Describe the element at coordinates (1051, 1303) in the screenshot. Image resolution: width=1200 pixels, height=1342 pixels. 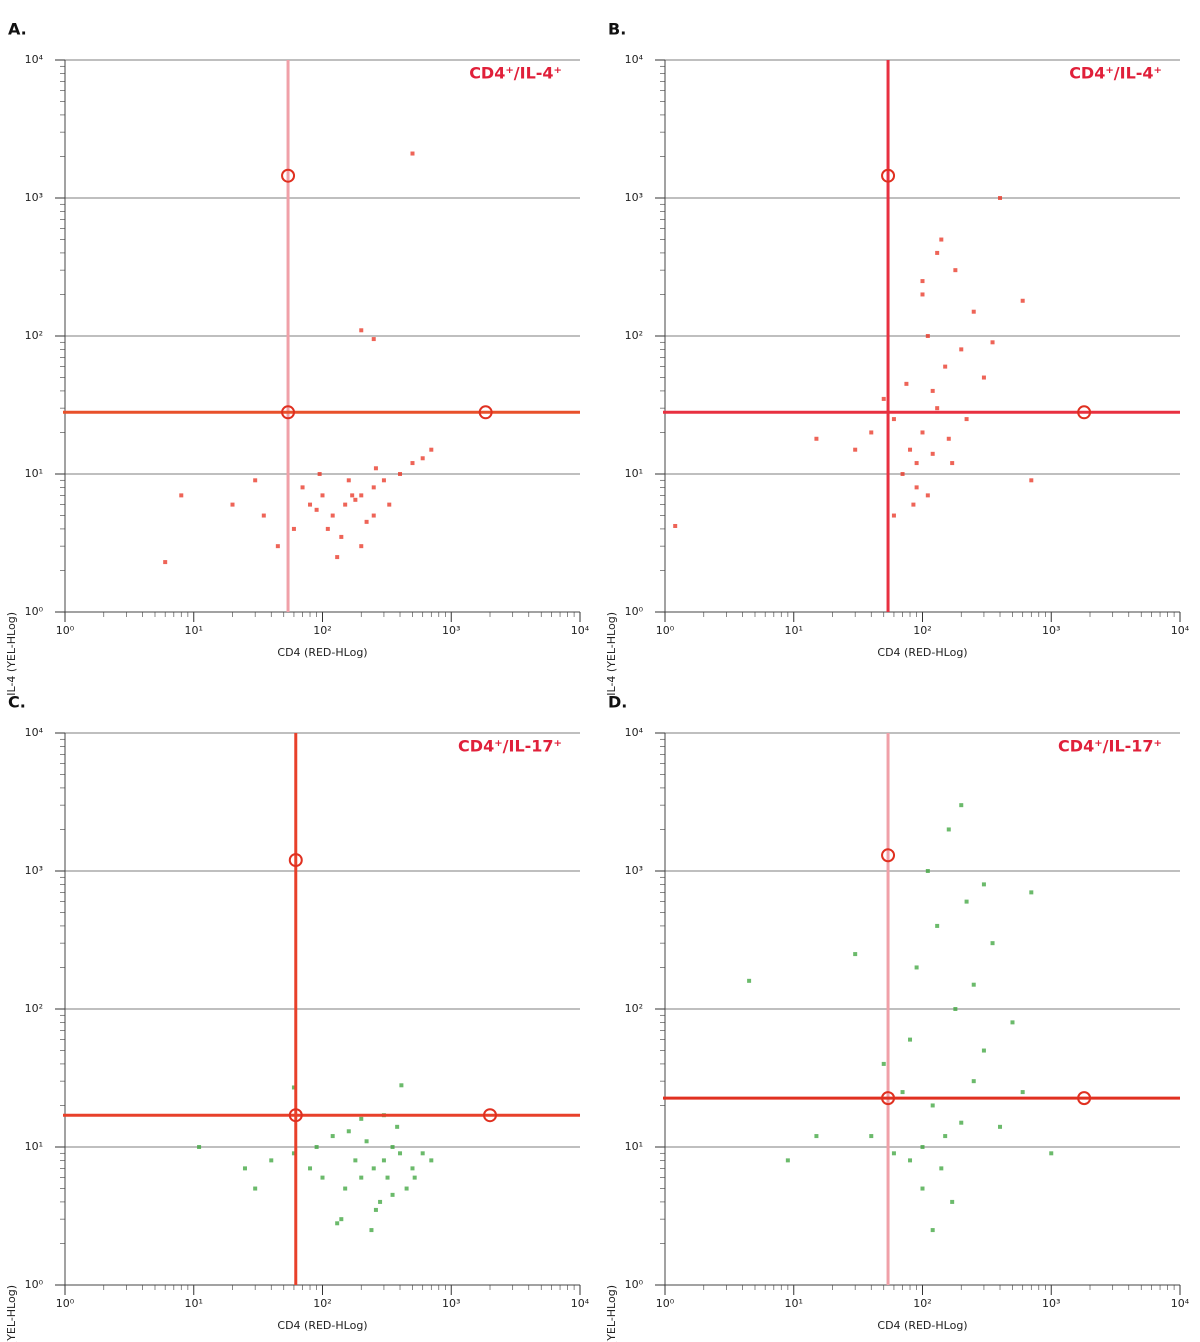
I see `x-tick-label: 10³` at that location.